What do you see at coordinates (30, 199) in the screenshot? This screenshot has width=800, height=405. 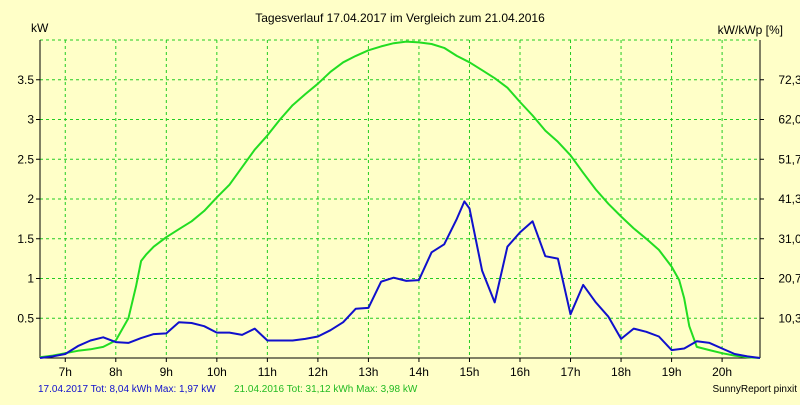 I see `y-tick-label-left: 2` at bounding box center [30, 199].